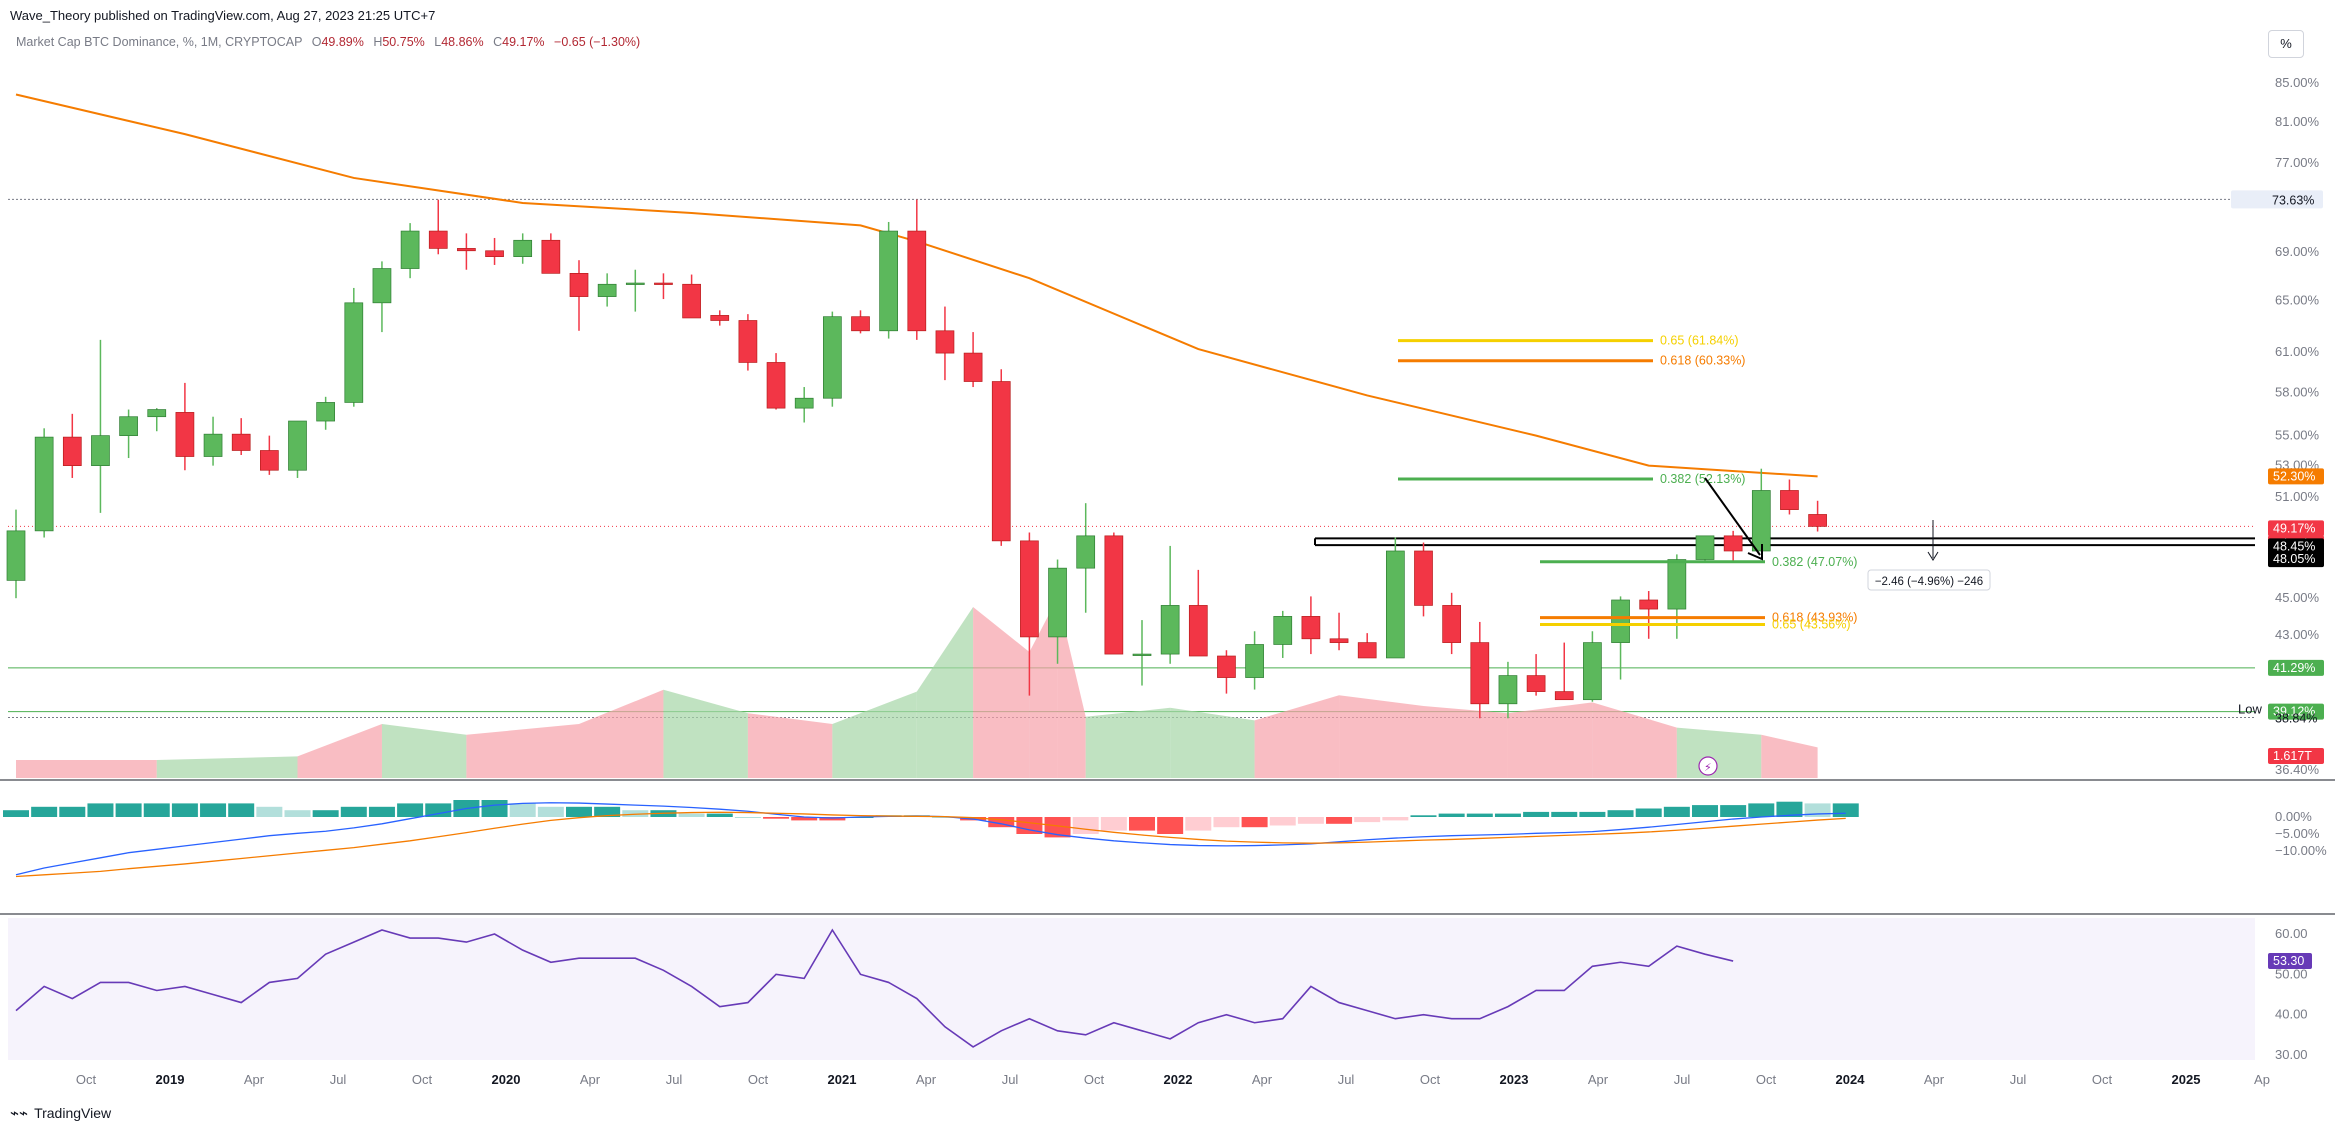 This screenshot has width=2347, height=1129. I want to click on close-value: 49.17%, so click(523, 42).